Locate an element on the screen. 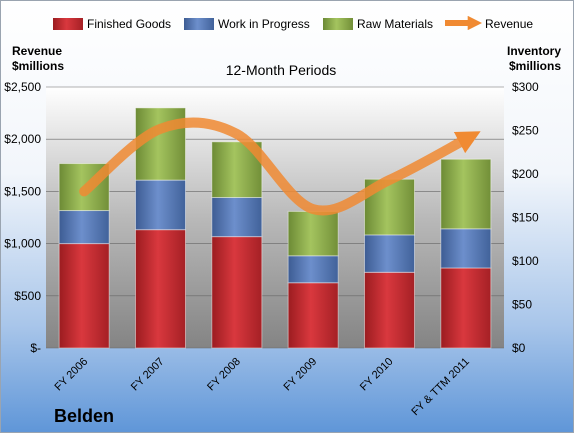  bar-finished-goods-fy-ttm-2011 is located at coordinates (466, 308).